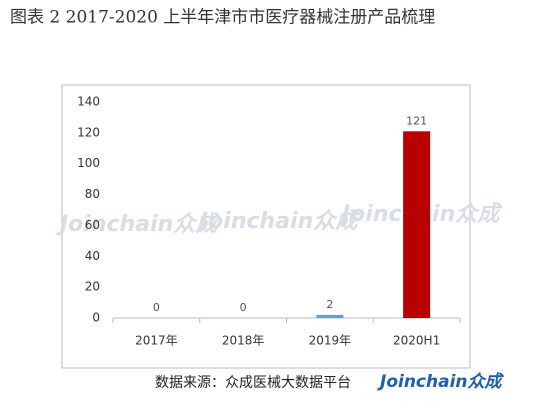  Describe the element at coordinates (92, 194) in the screenshot. I see `y-tick-label: 80` at that location.